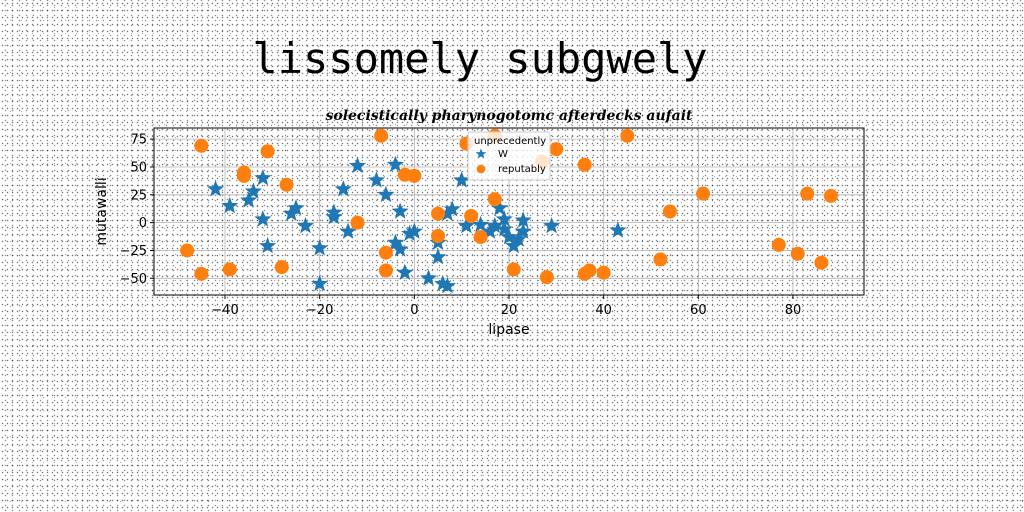 This screenshot has height=512, width=1024. I want to click on y-tick-label: 25, so click(138, 195).